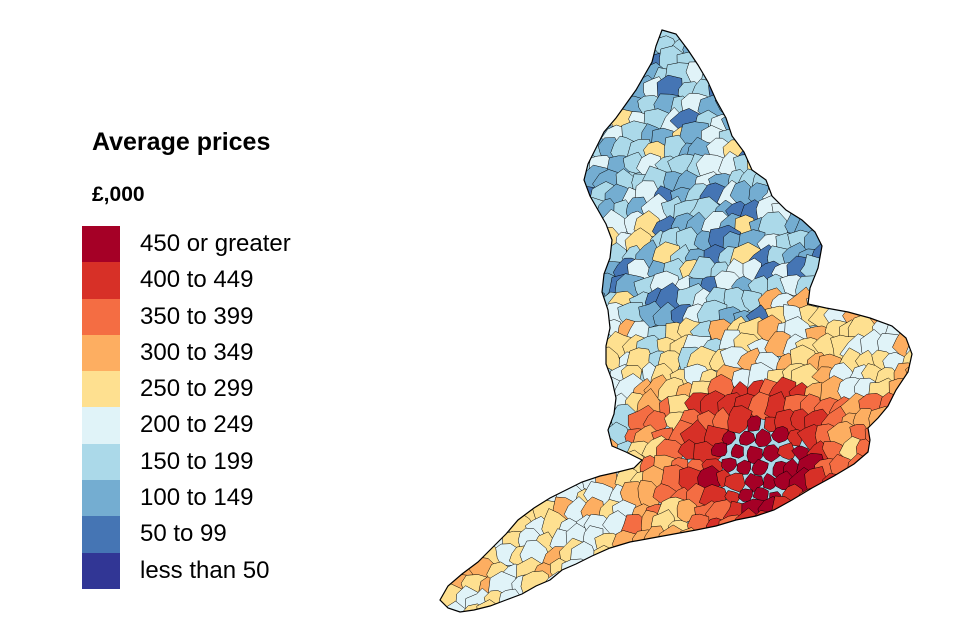 This screenshot has width=960, height=640. Describe the element at coordinates (101, 353) in the screenshot. I see `legend-swatch` at that location.